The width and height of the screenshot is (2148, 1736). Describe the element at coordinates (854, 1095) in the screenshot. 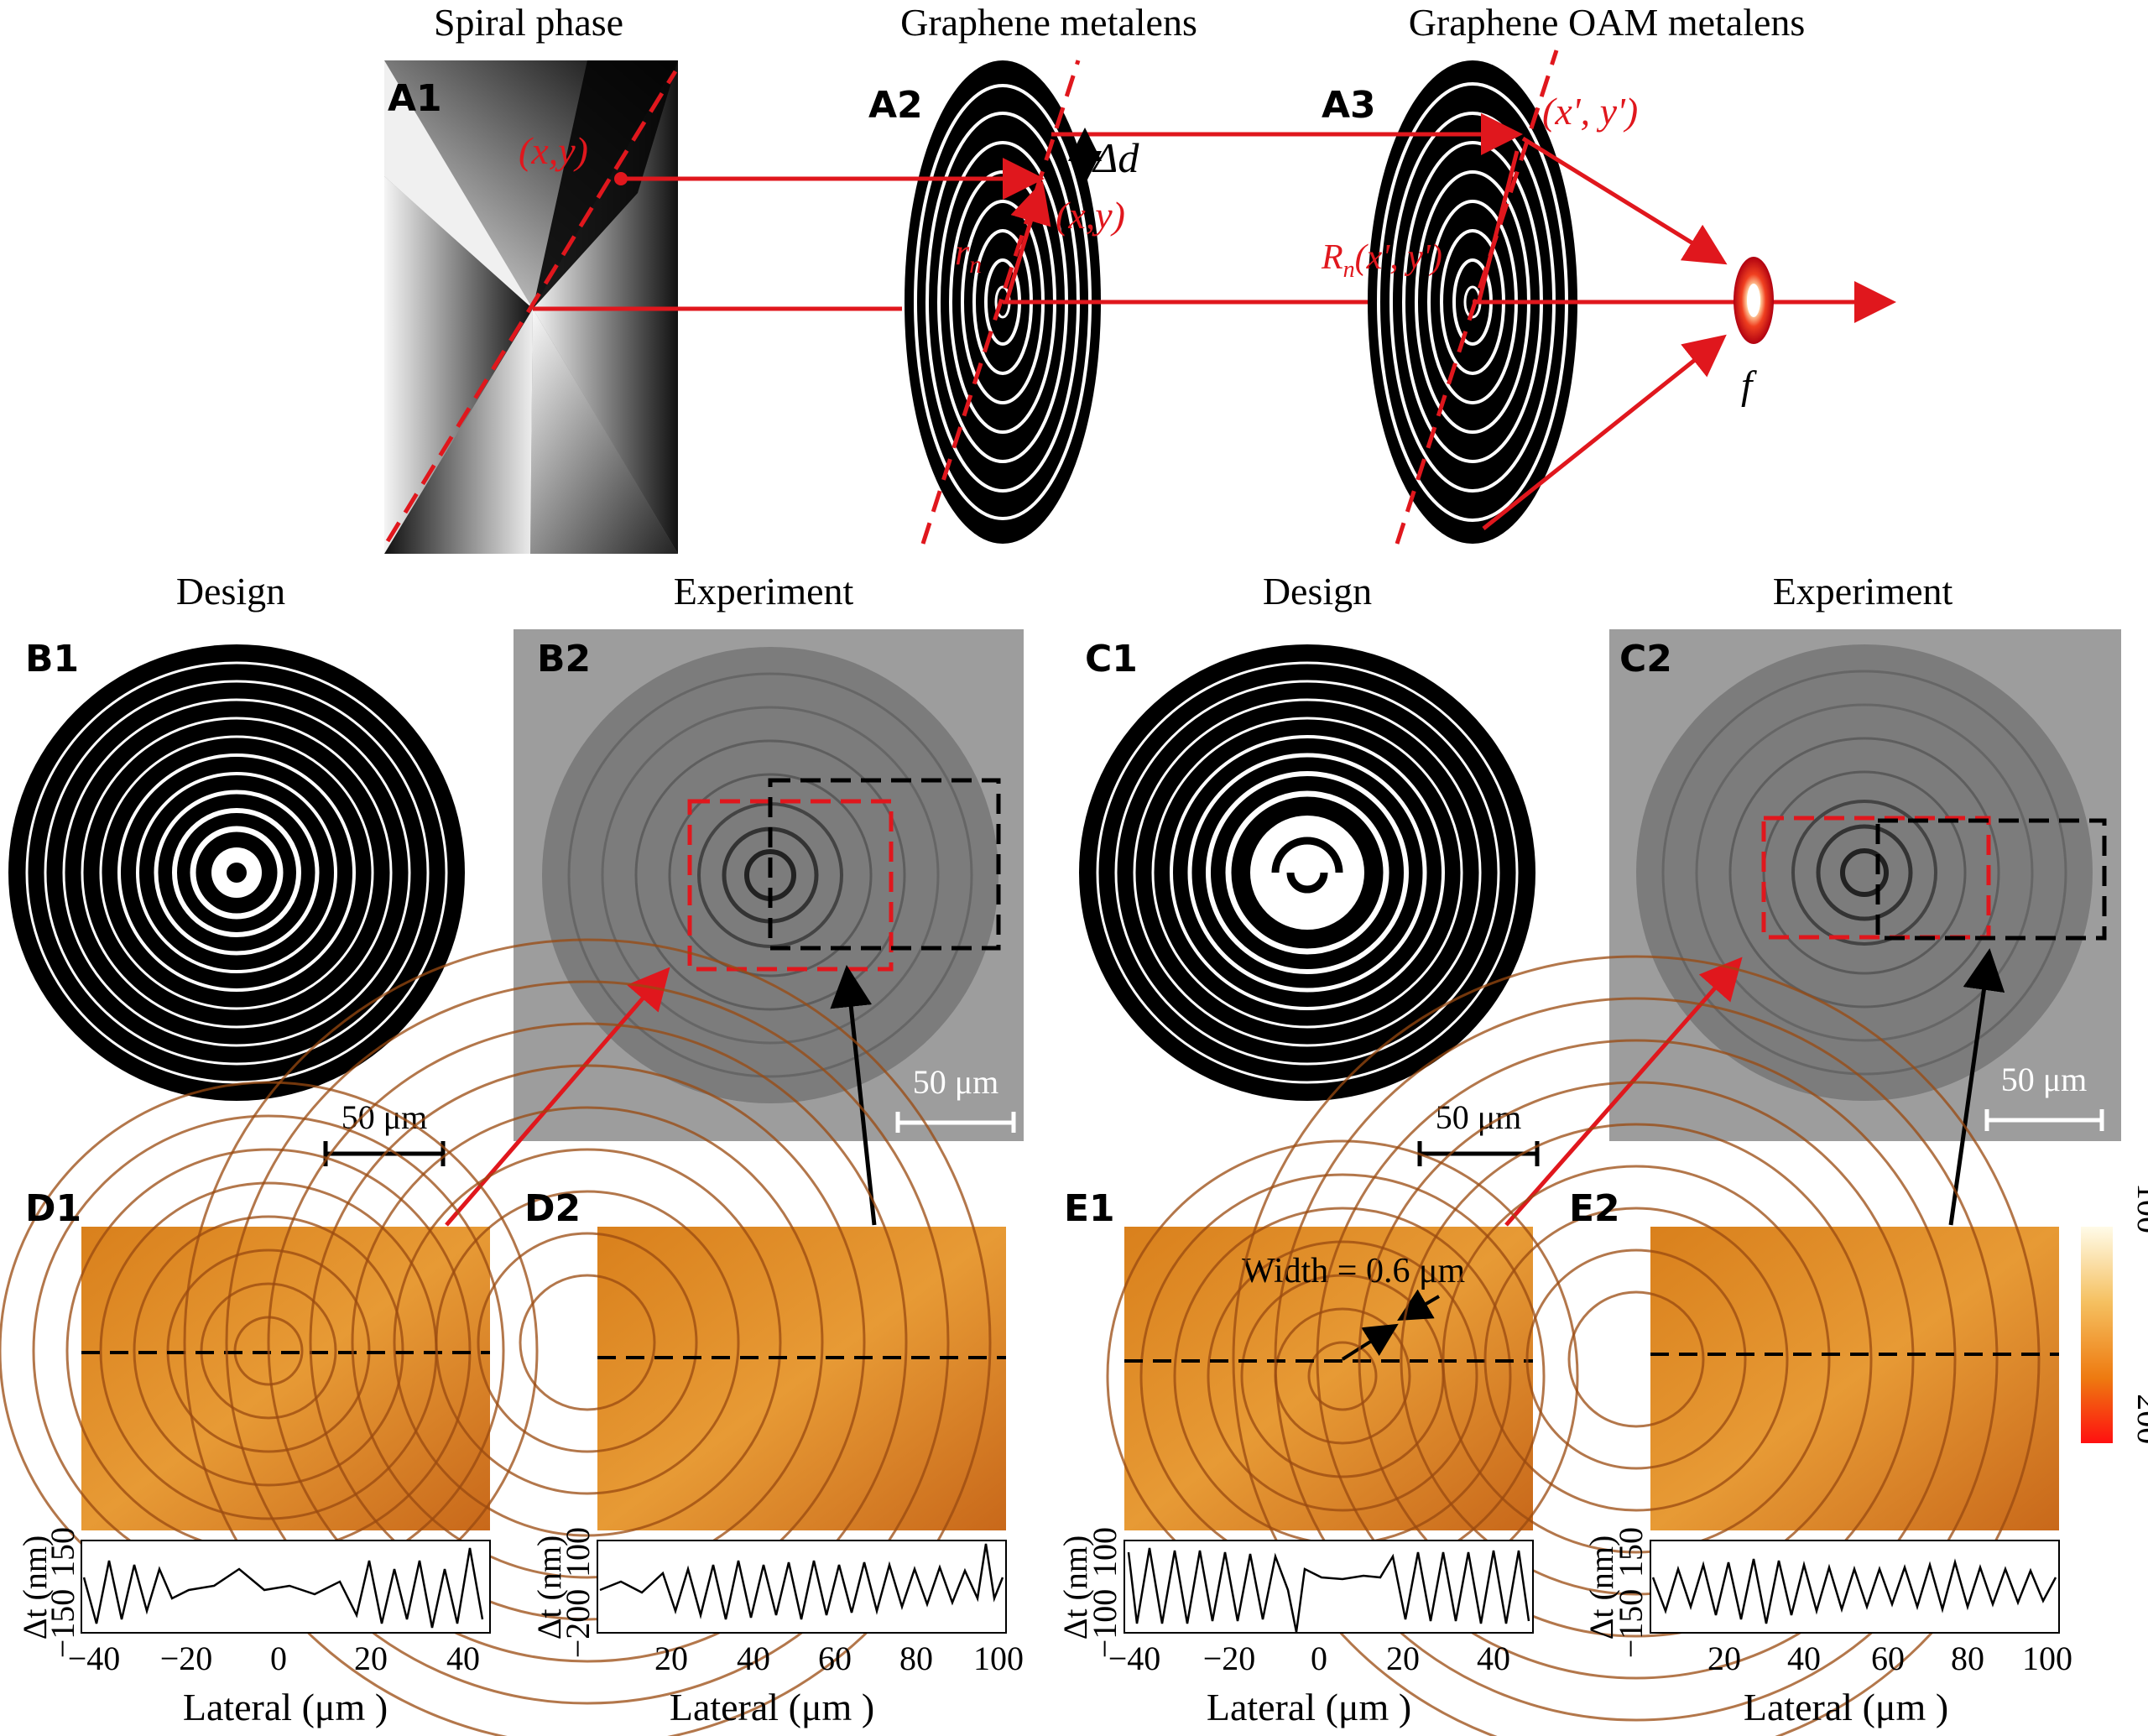

I see `arrow-d2-to-b2` at that location.